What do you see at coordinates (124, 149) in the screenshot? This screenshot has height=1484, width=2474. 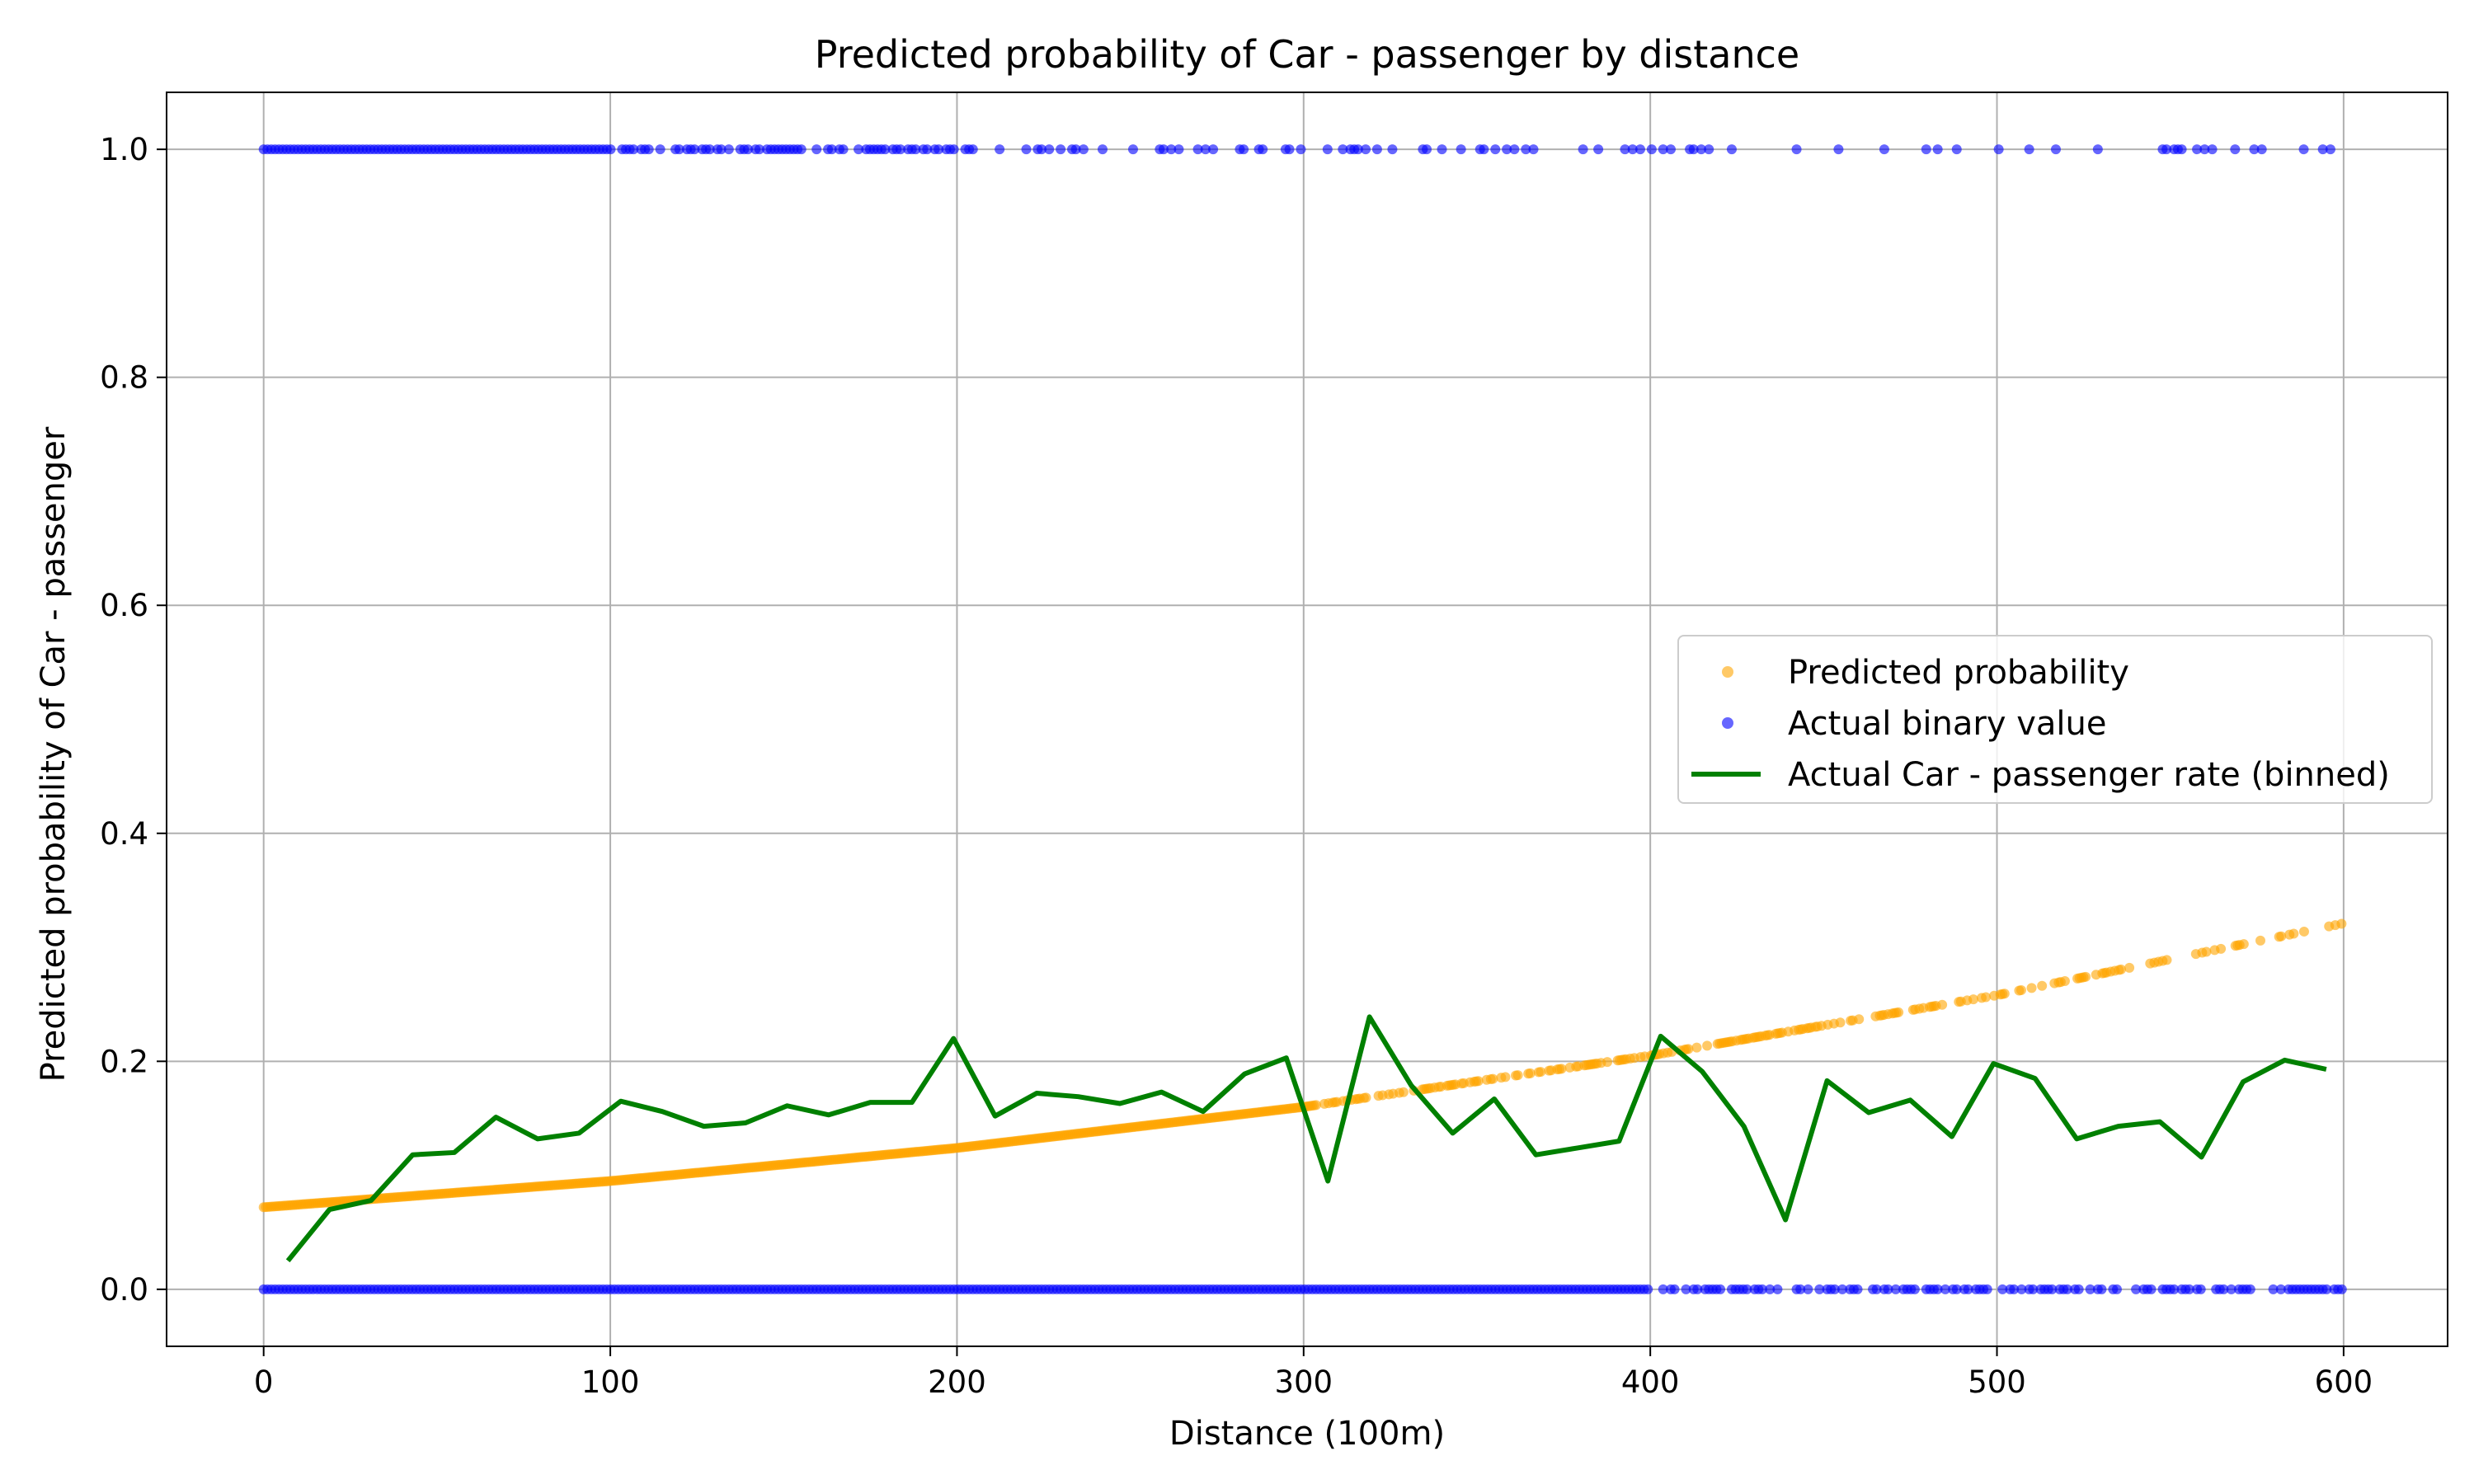 I see `y-tick-label: 1.0` at bounding box center [124, 149].